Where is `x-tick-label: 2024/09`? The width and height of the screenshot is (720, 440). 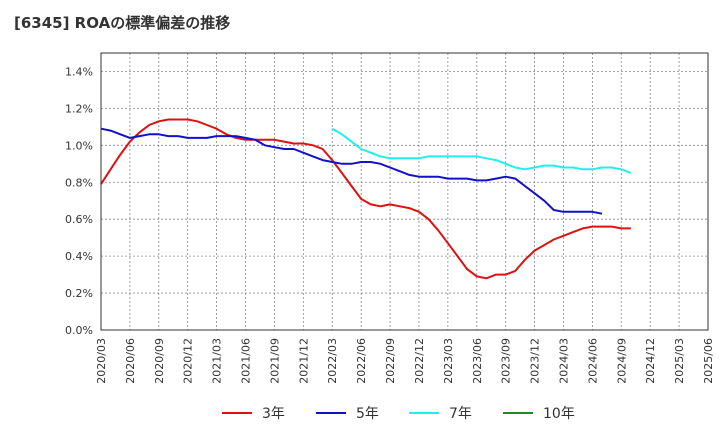
x-tick-label: 2024/09 is located at coordinates (621, 361).